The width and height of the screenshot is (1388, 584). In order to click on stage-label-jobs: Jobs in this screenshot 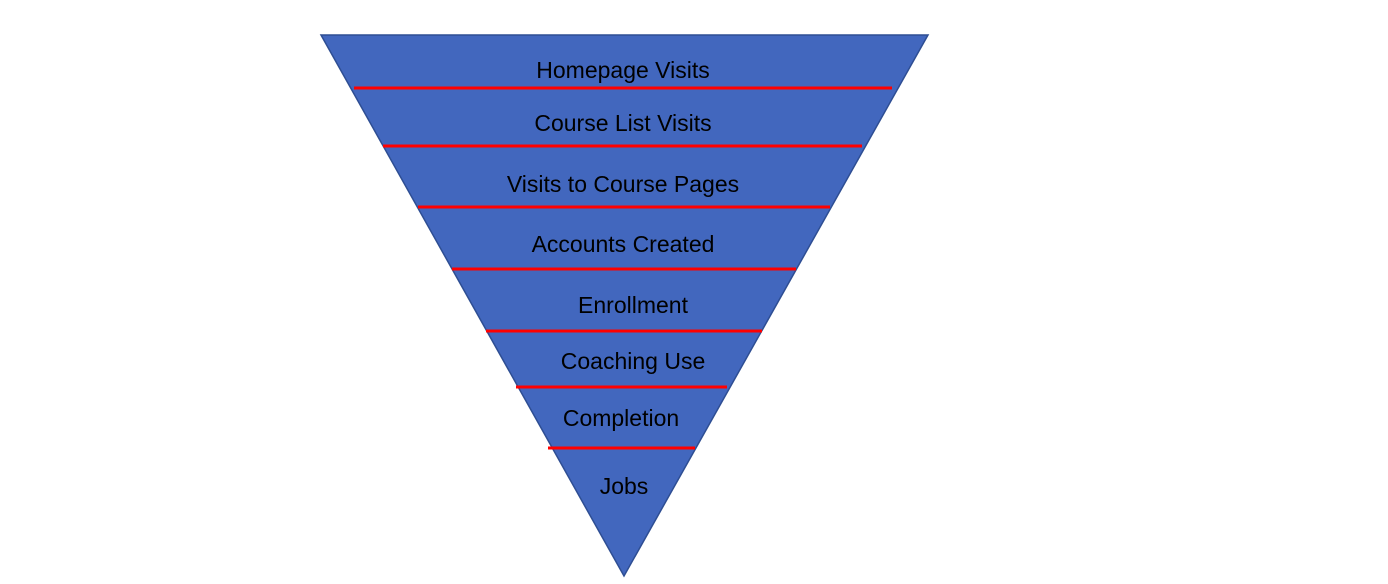, I will do `click(624, 486)`.